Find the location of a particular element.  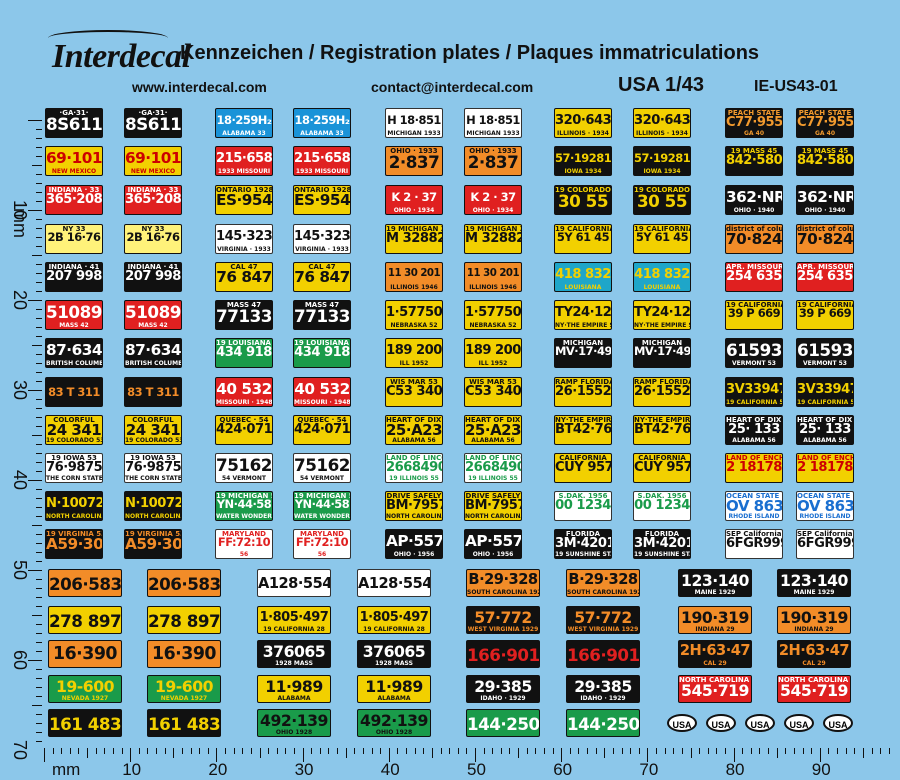

plate-number: 190·319 is located at coordinates (715, 617).